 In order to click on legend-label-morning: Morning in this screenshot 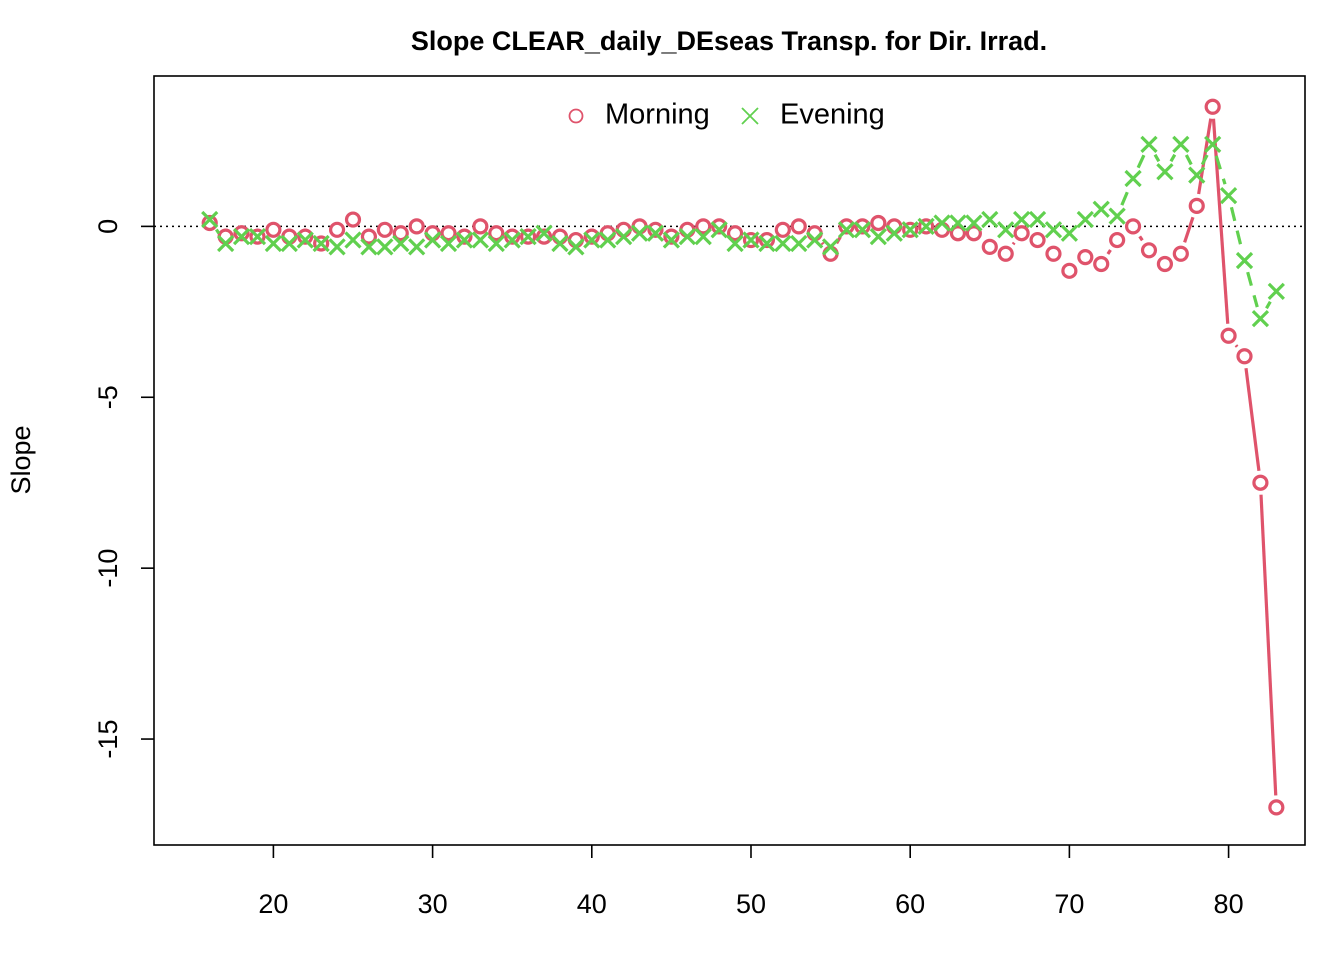, I will do `click(657, 115)`.